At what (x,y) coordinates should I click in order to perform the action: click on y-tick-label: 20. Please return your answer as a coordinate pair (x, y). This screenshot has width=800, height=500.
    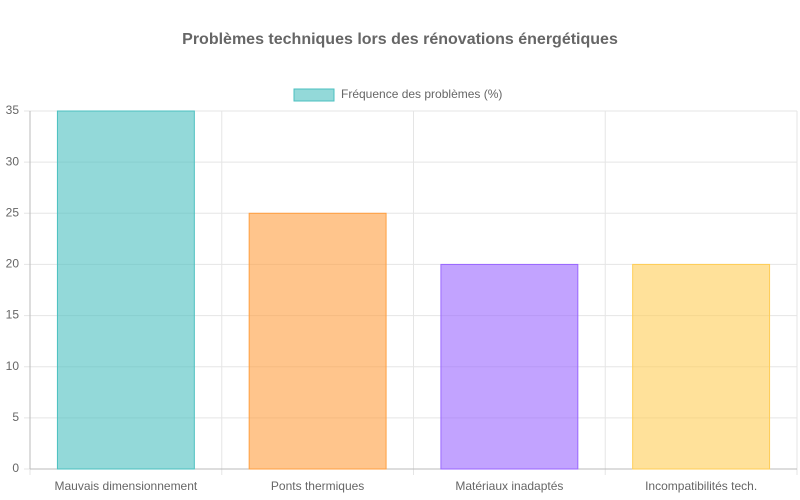
    Looking at the image, I should click on (13, 264).